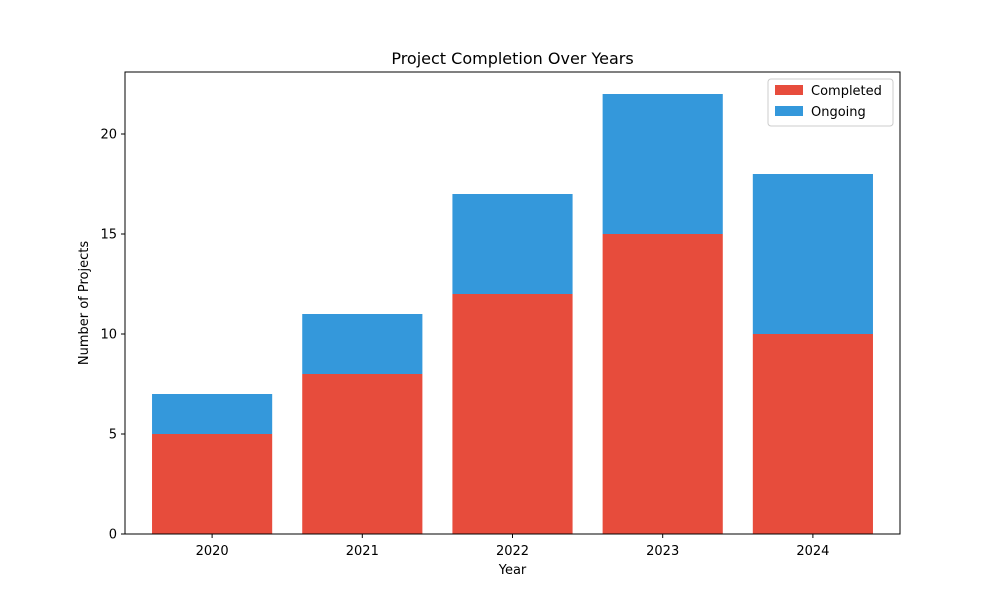 The width and height of the screenshot is (1000, 600). Describe the element at coordinates (830, 102) in the screenshot. I see `legend: Completed Ongoing` at that location.